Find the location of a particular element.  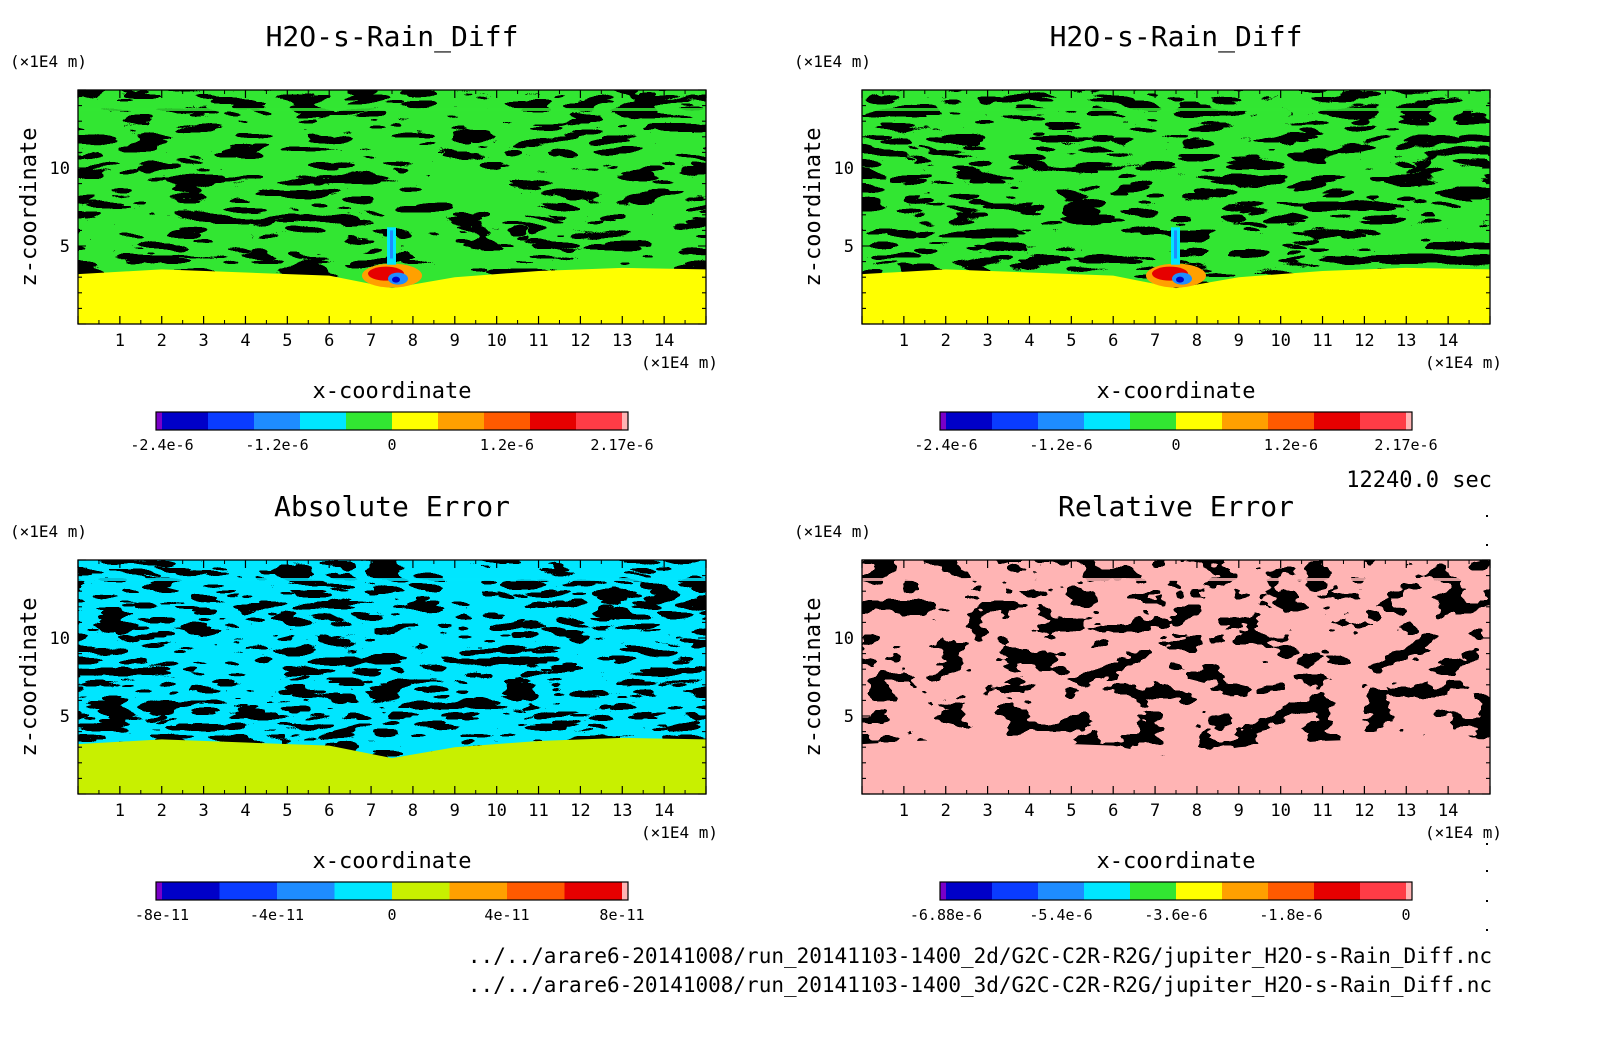

x-tick-label: 4 is located at coordinates (245, 341).